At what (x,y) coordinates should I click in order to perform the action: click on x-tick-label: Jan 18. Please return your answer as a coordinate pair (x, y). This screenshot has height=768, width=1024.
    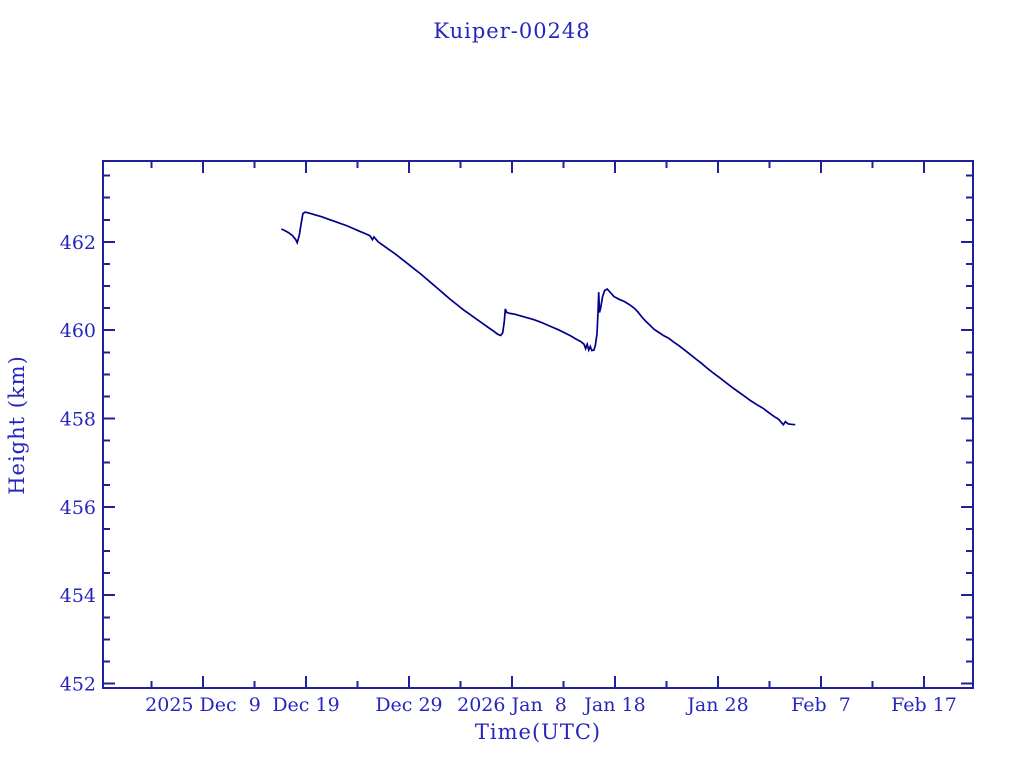
    Looking at the image, I should click on (613, 705).